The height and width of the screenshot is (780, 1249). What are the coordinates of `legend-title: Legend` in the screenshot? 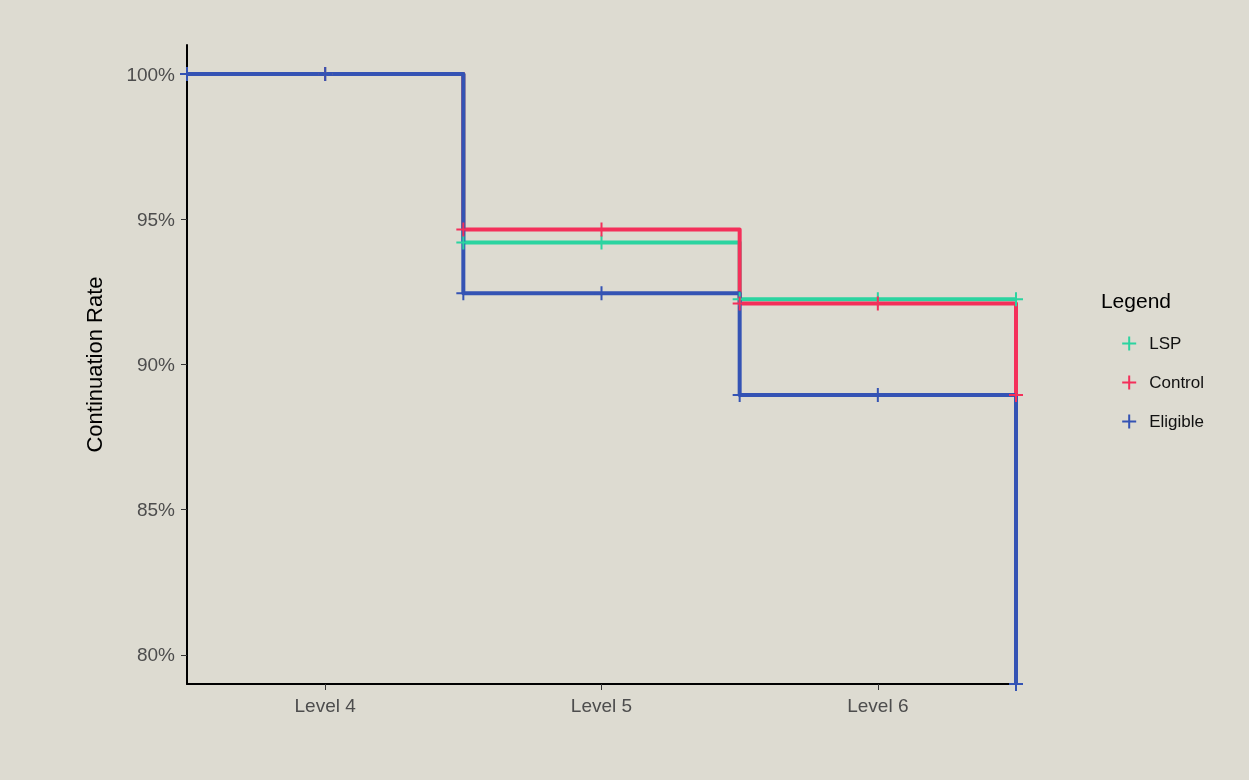 It's located at (1135, 300).